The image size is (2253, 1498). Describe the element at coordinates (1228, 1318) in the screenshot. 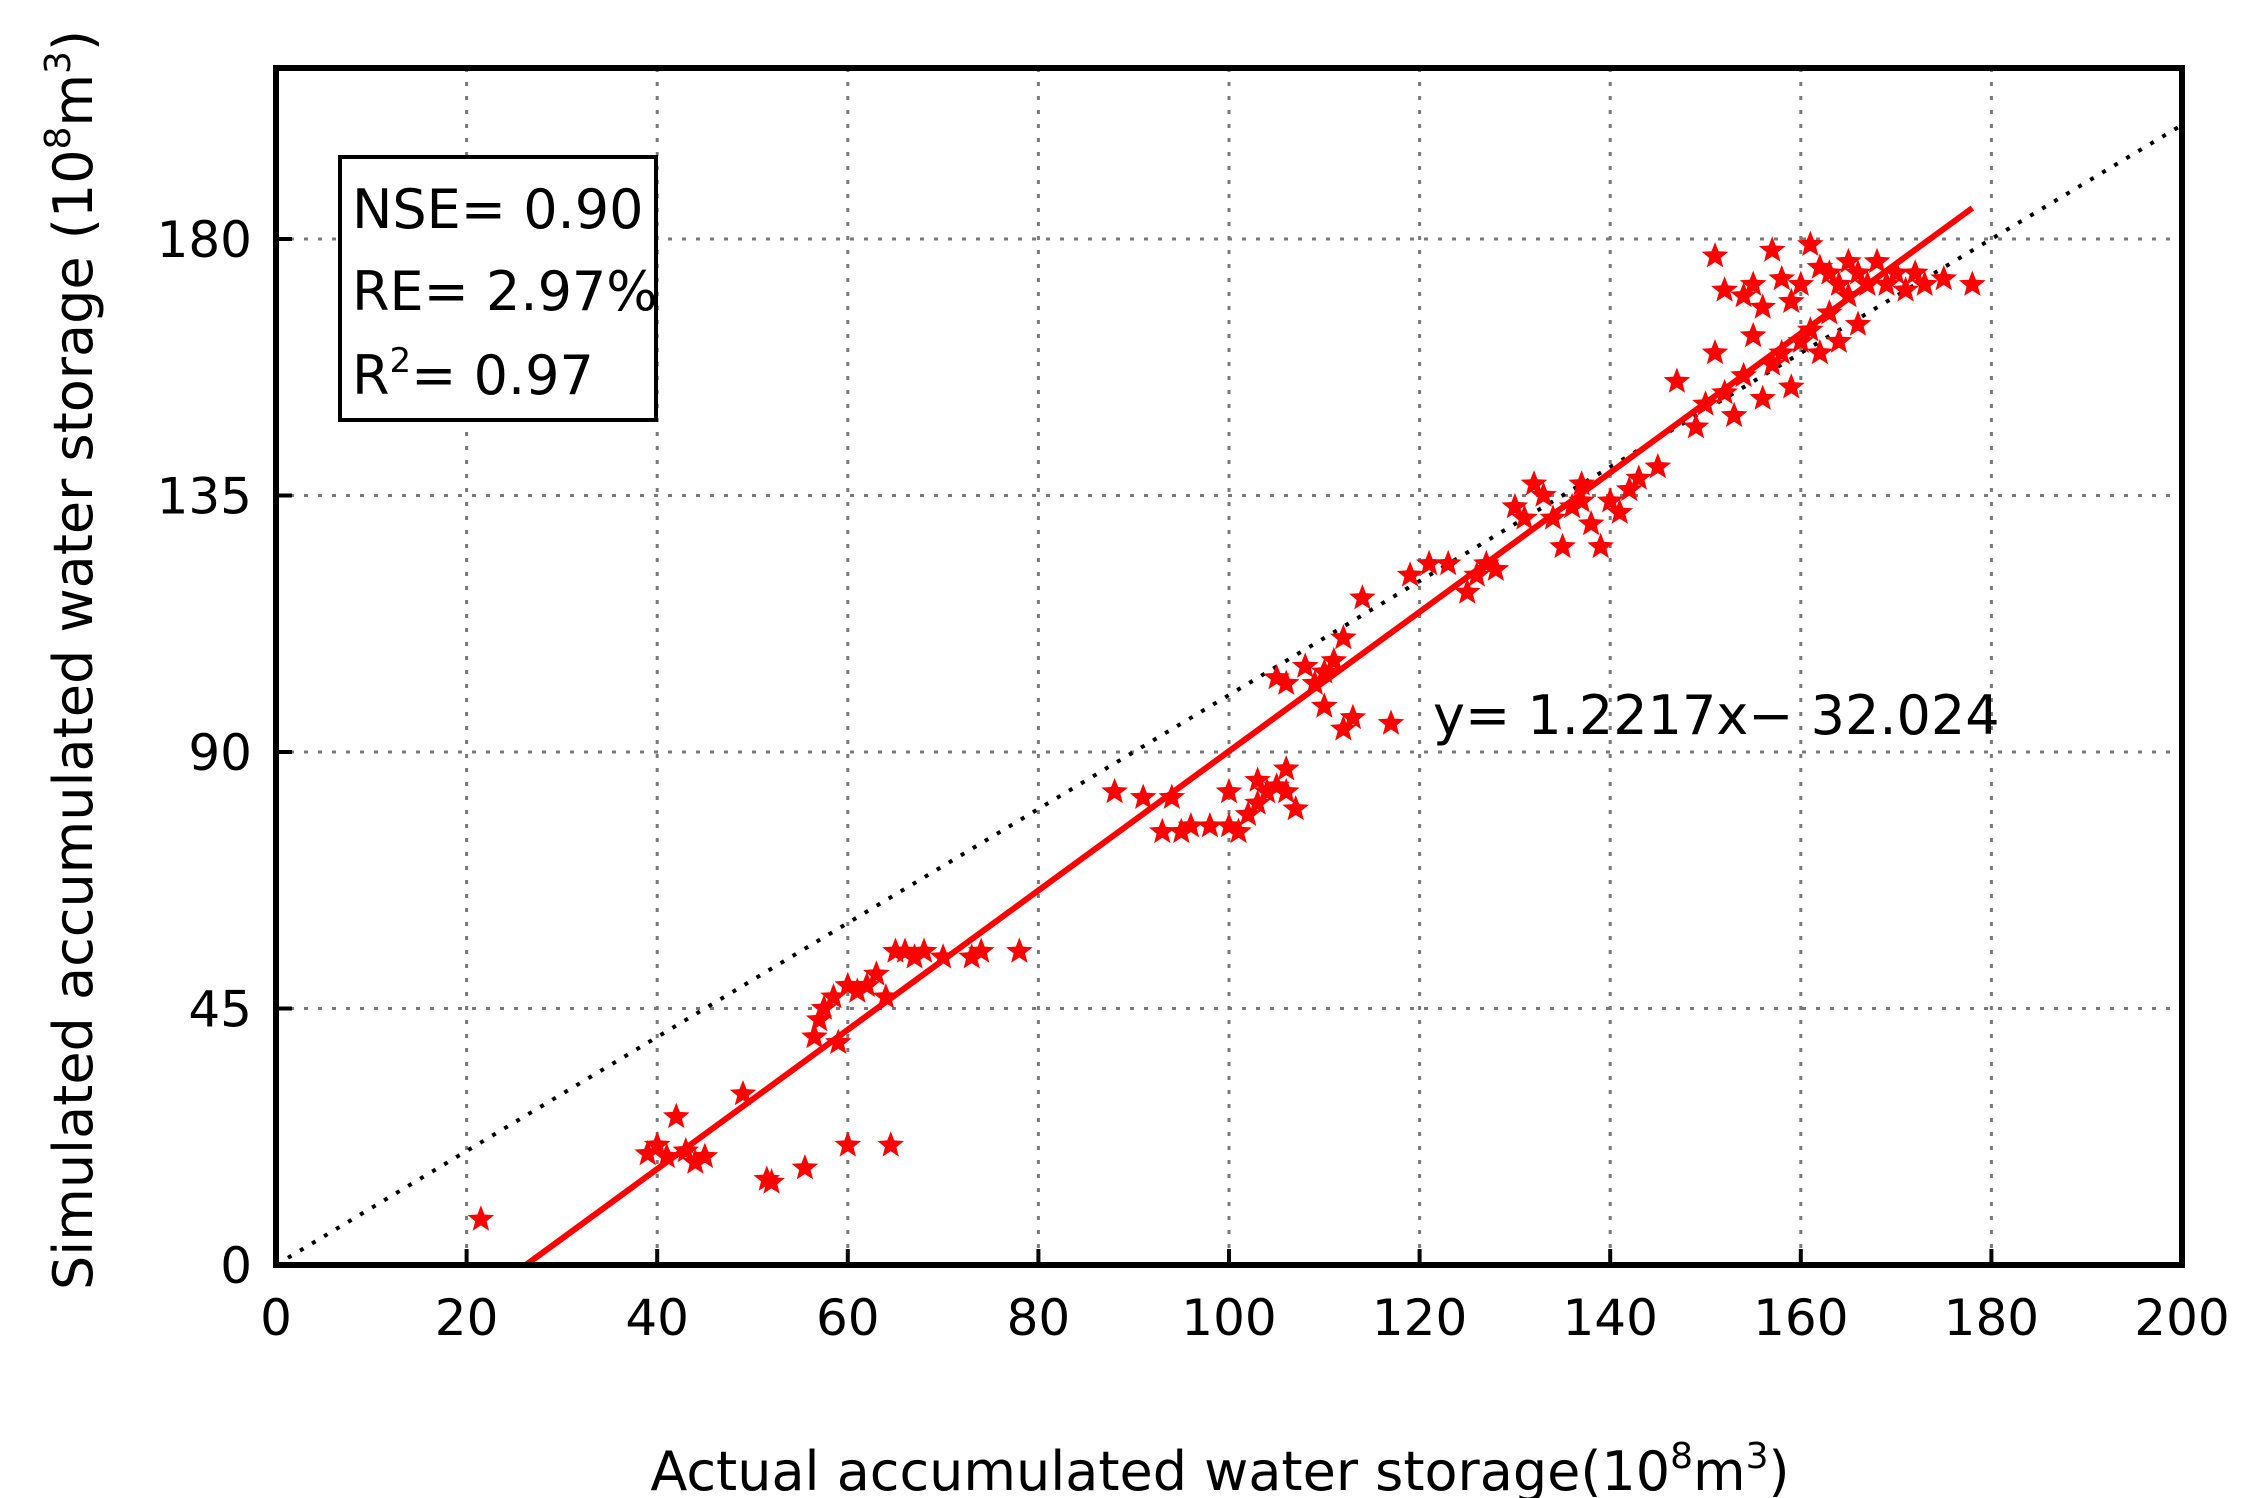

I see `x-tick-label-5: 100` at that location.